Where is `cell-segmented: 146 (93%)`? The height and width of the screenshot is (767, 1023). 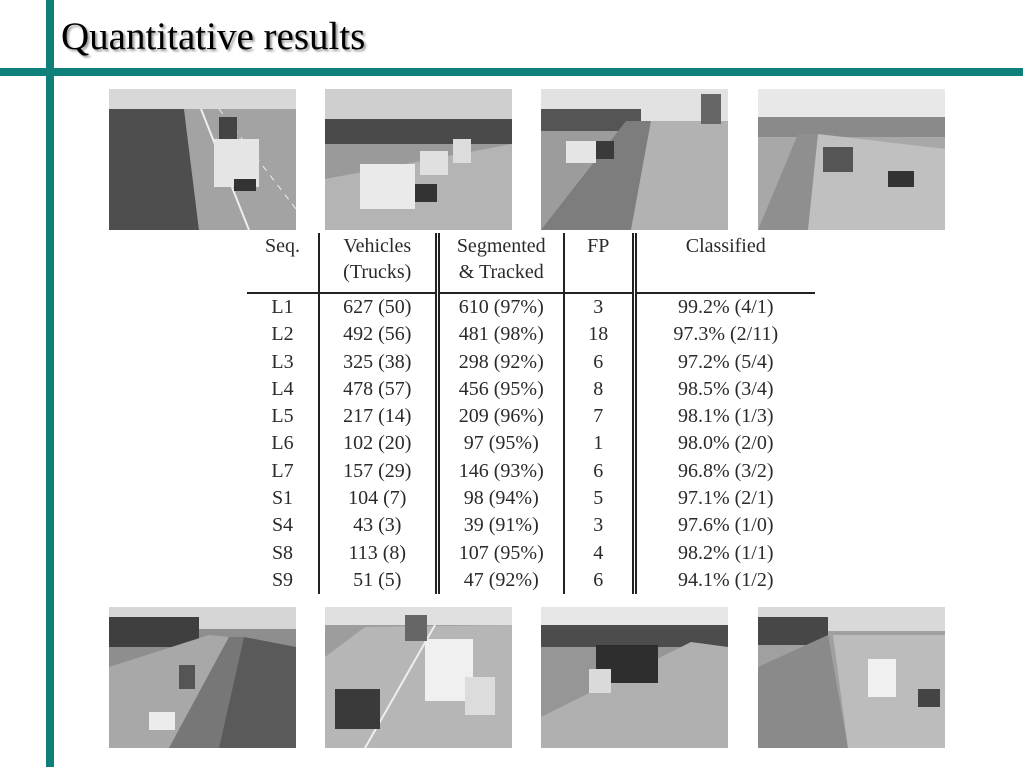
cell-segmented: 146 (93%) is located at coordinates (501, 471).